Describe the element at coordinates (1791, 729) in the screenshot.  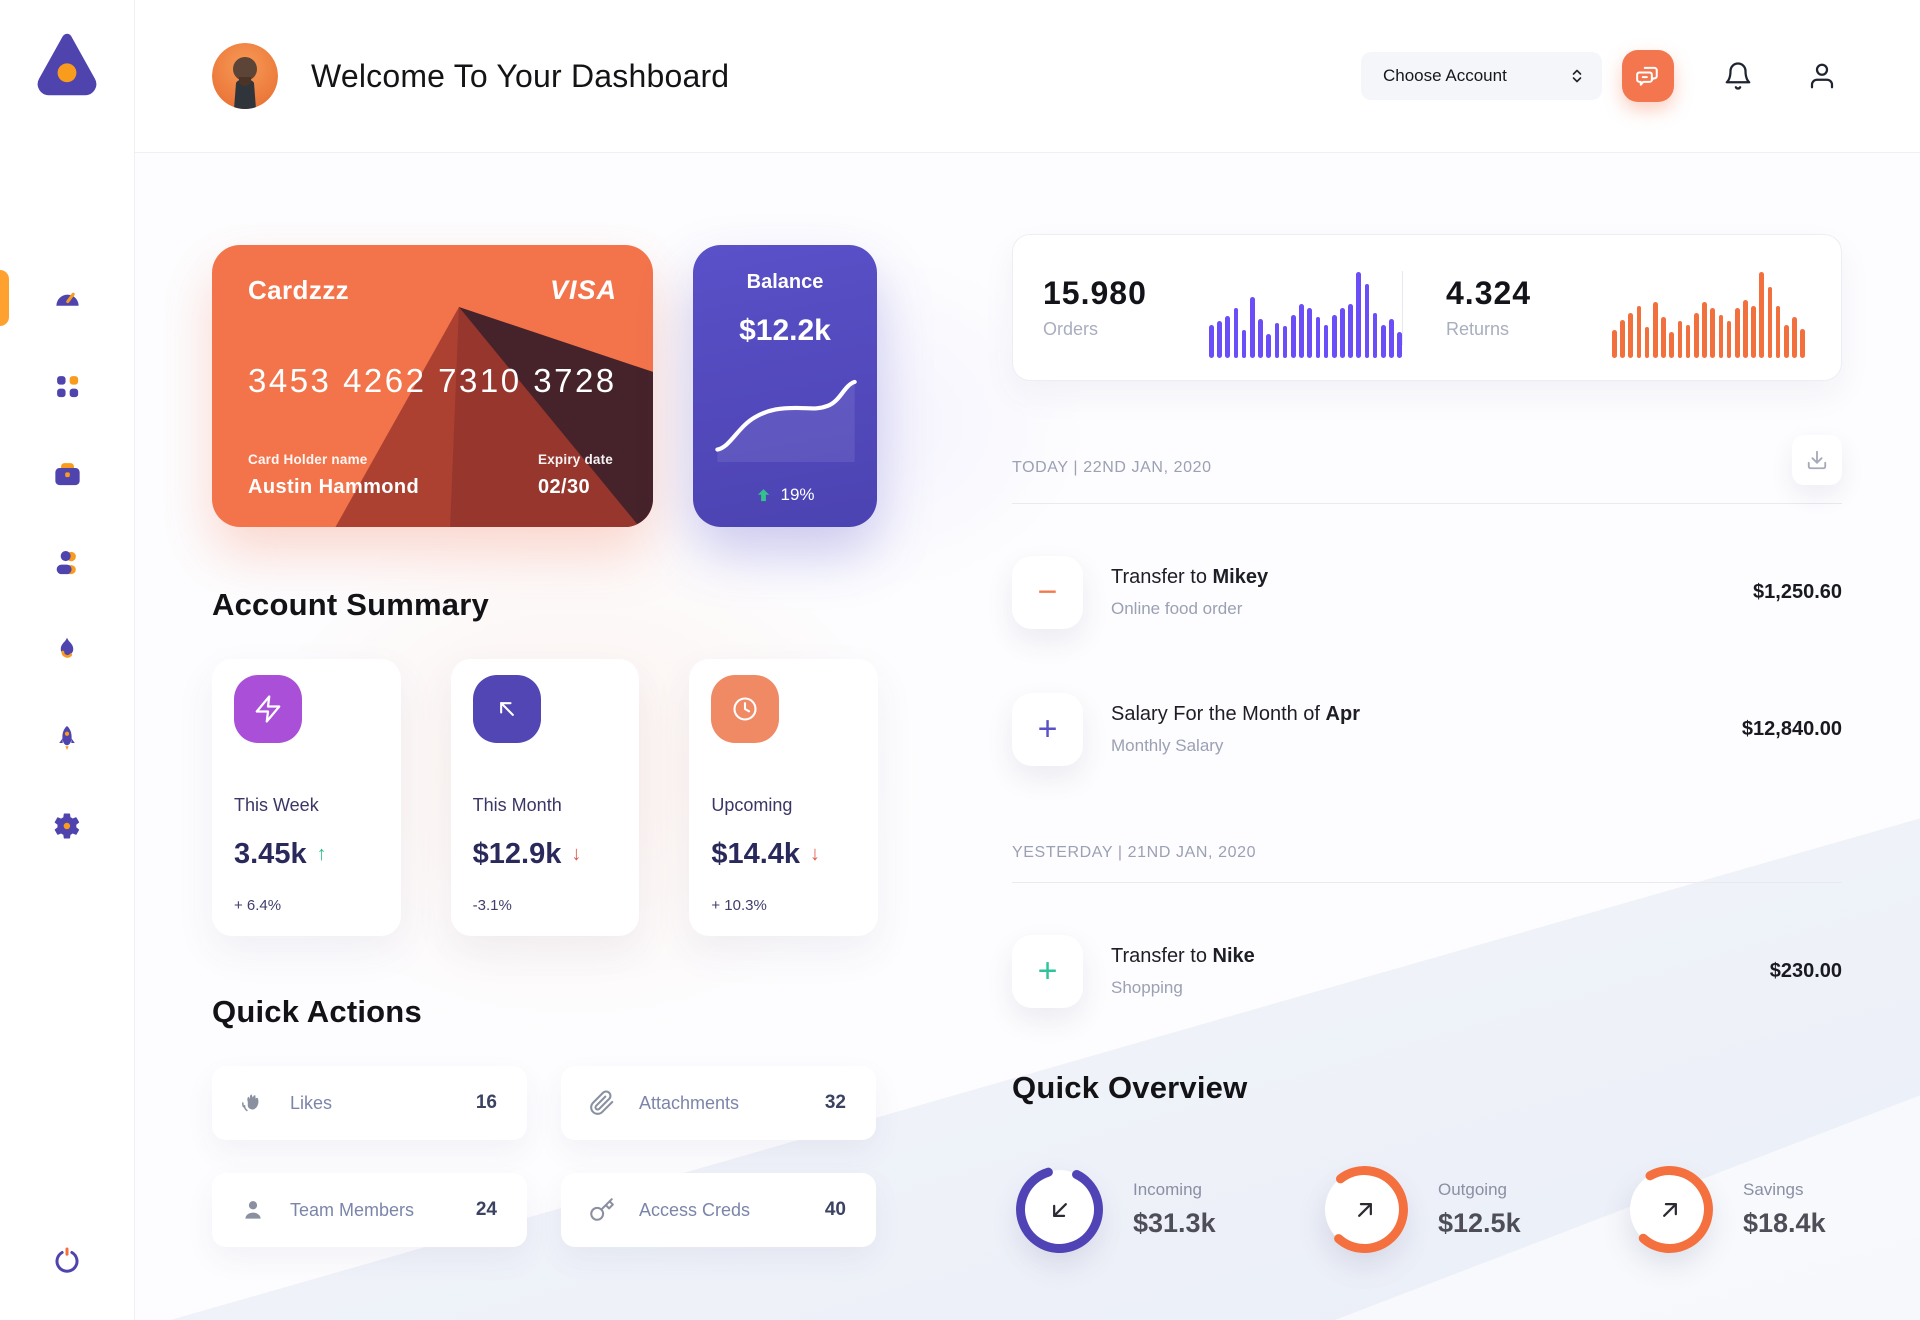
I see `transaction-amount: $12,840.00` at that location.